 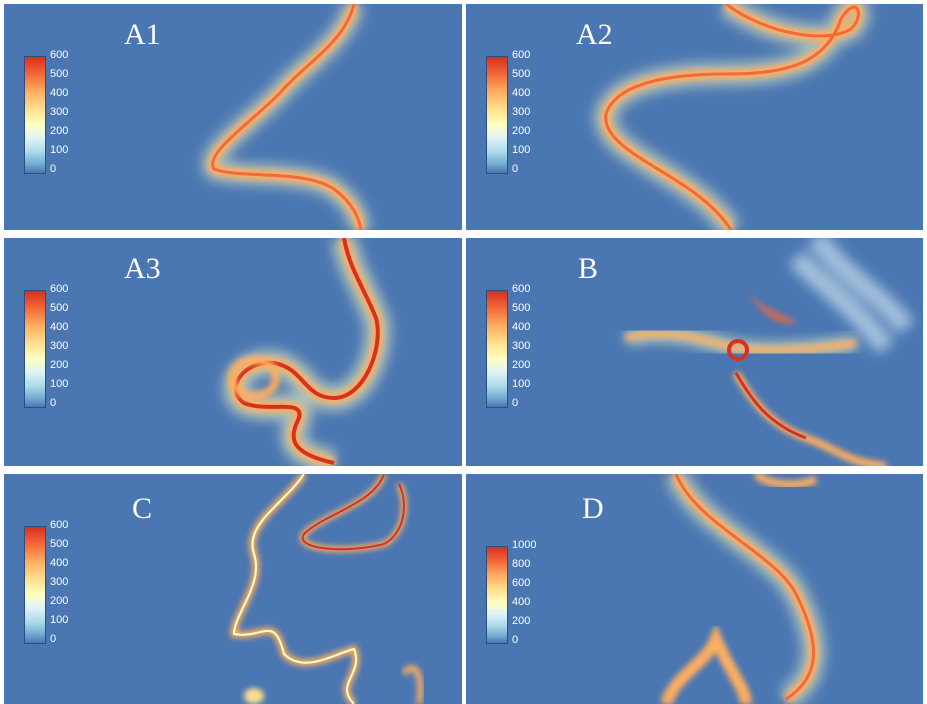 I want to click on panel-title: A1, so click(x=142, y=34).